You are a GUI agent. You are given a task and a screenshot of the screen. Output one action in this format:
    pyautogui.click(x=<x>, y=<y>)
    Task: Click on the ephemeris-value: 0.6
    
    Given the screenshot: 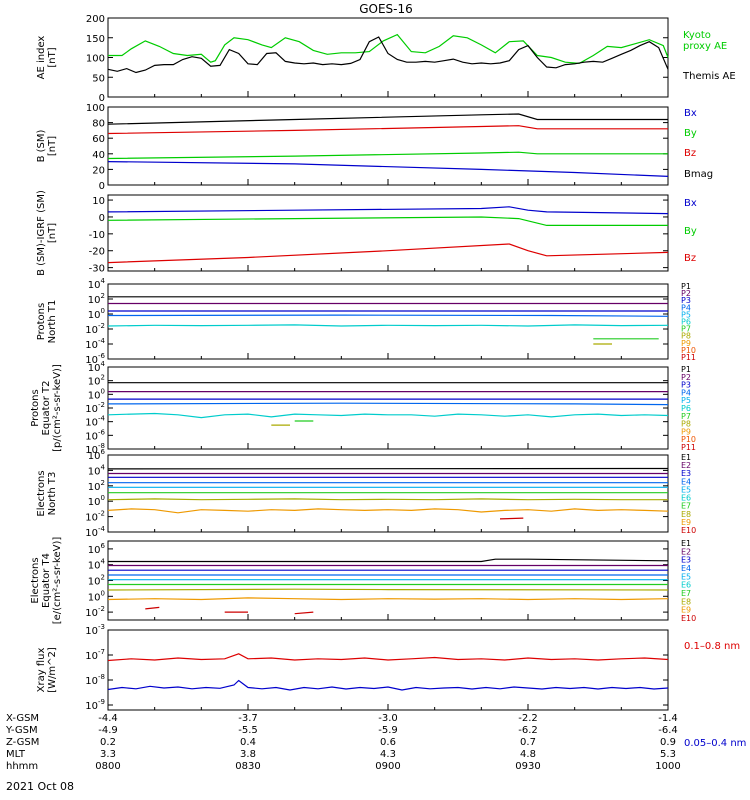 What is the action you would take?
    pyautogui.click(x=388, y=742)
    